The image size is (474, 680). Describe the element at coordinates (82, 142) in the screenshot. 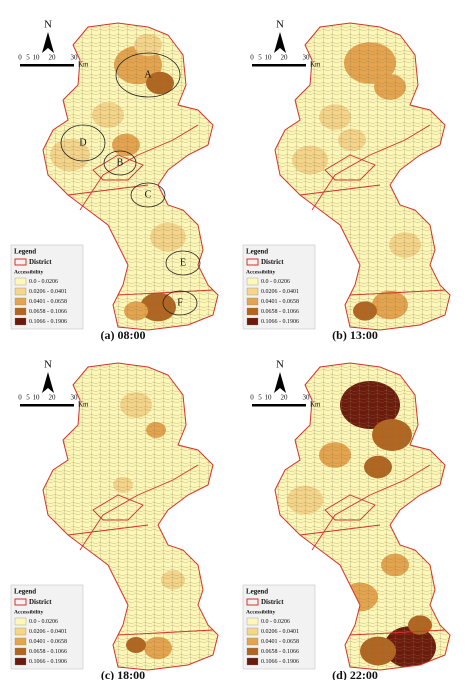

I see `zone-label: D` at that location.